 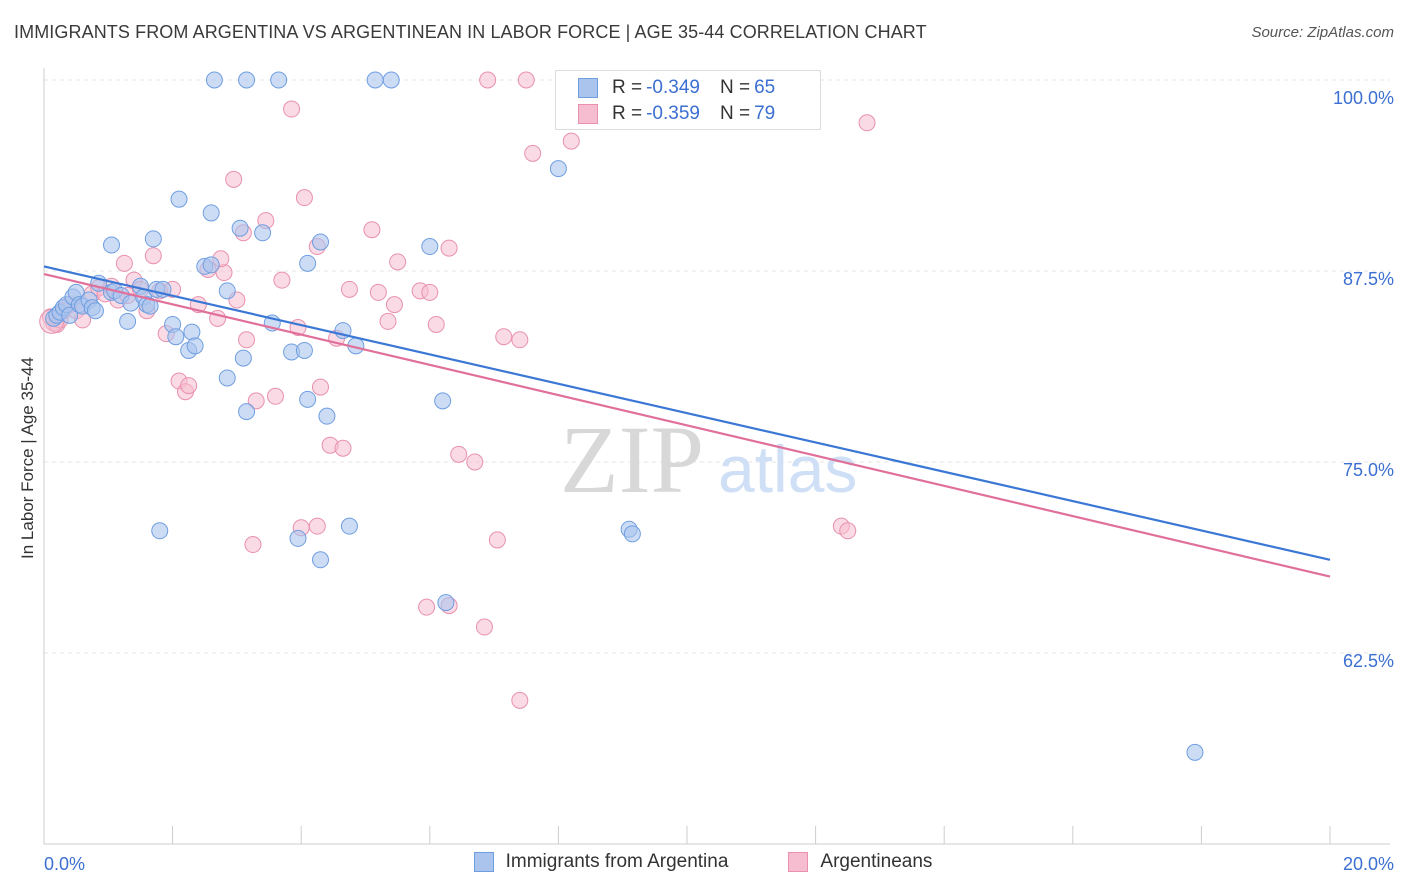 What do you see at coordinates (1363, 98) in the screenshot?
I see `y-tick-label: 100.0%` at bounding box center [1363, 98].